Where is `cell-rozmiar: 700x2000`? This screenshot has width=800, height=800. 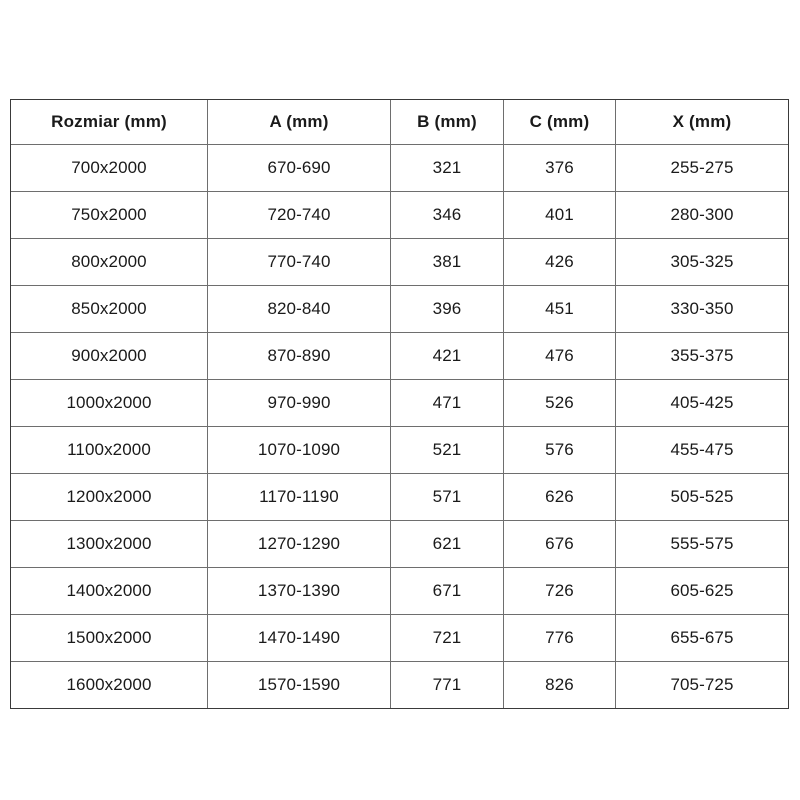
cell-rozmiar: 700x2000 is located at coordinates (109, 168).